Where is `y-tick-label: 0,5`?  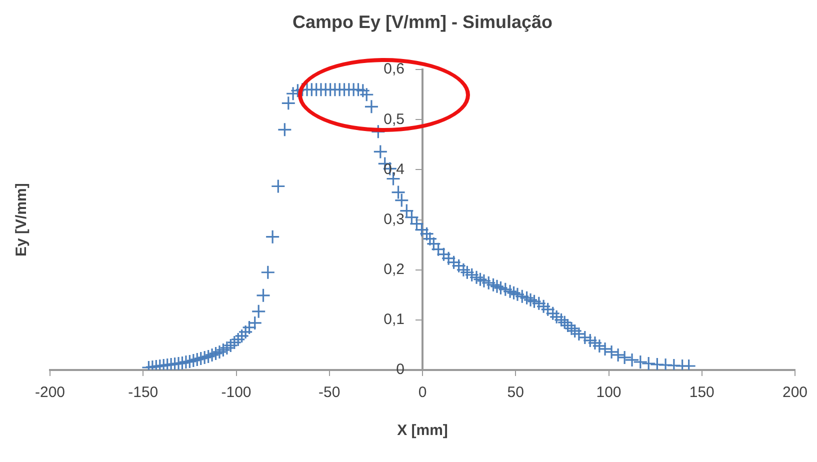 y-tick-label: 0,5 is located at coordinates (394, 119).